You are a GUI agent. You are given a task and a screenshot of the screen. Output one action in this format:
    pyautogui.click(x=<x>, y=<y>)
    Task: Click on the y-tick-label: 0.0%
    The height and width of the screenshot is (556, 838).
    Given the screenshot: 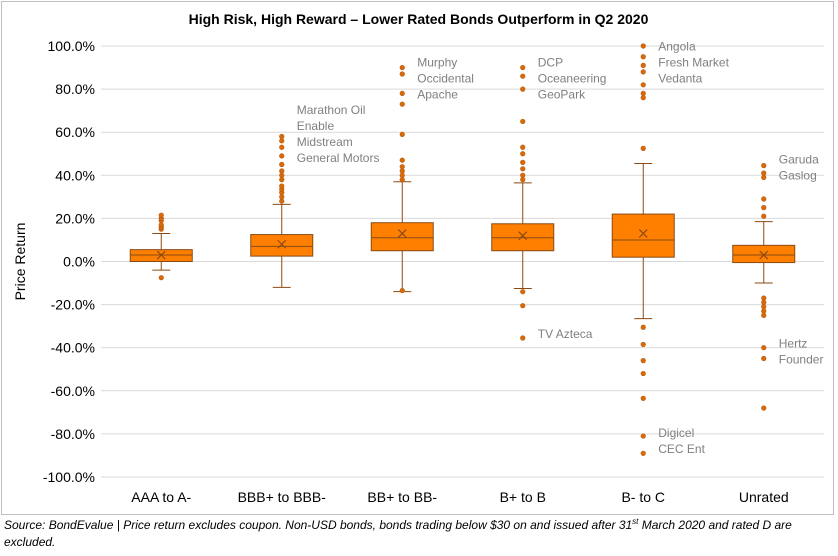 What is the action you would take?
    pyautogui.click(x=79, y=262)
    